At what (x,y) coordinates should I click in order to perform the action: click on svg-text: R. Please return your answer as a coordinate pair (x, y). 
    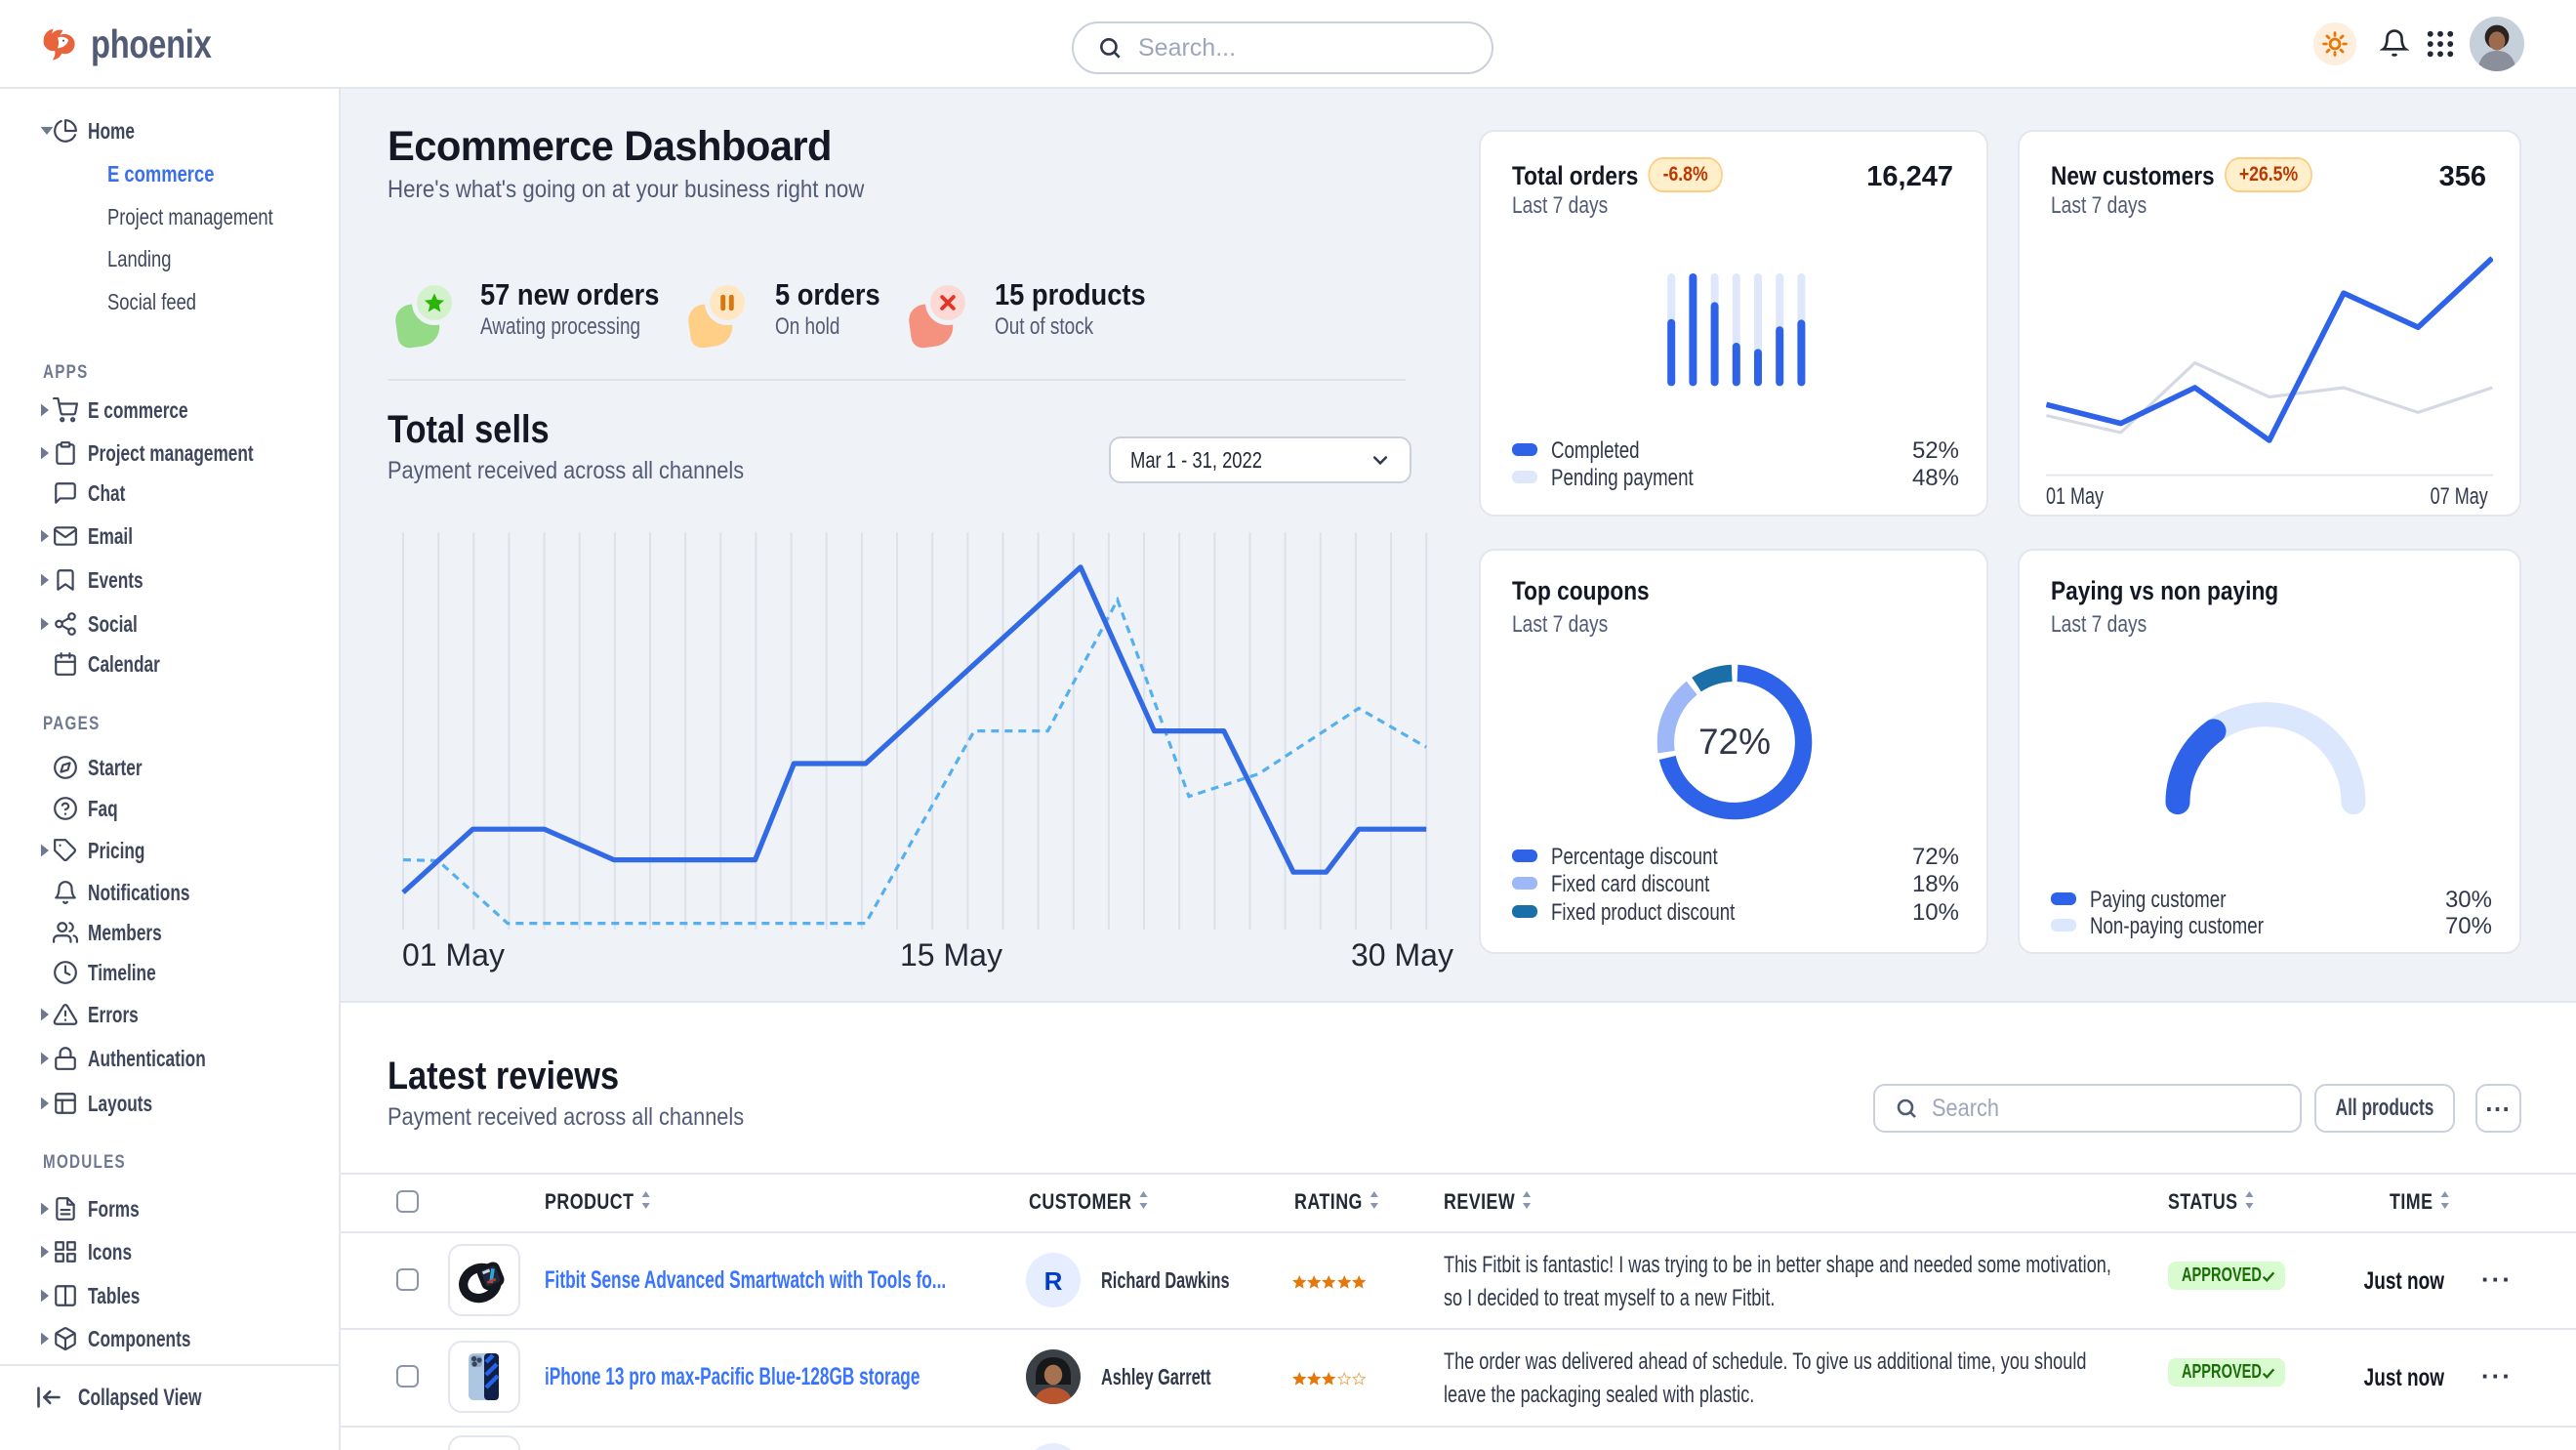
    Looking at the image, I should click on (1053, 1281).